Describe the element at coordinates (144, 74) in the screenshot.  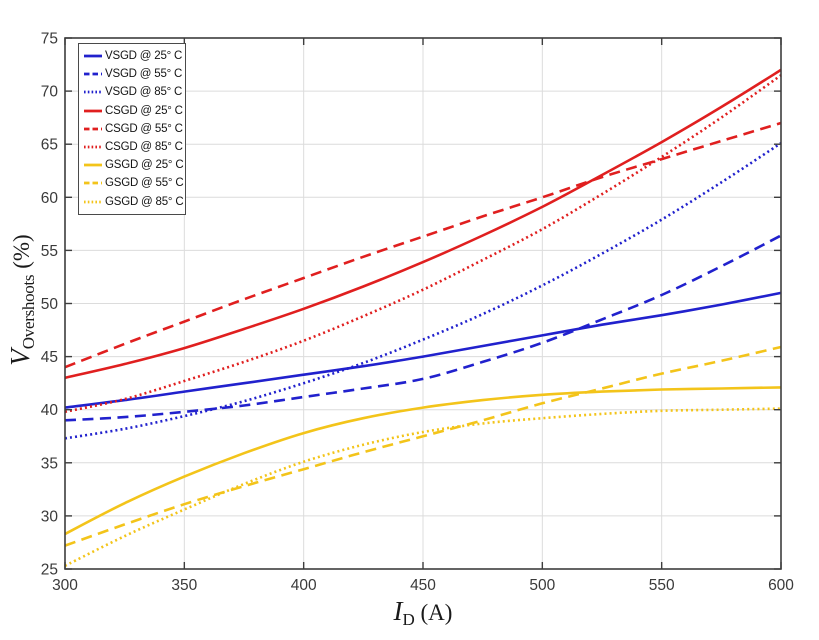
I see `legend-label: VSGD @ 55° C` at that location.